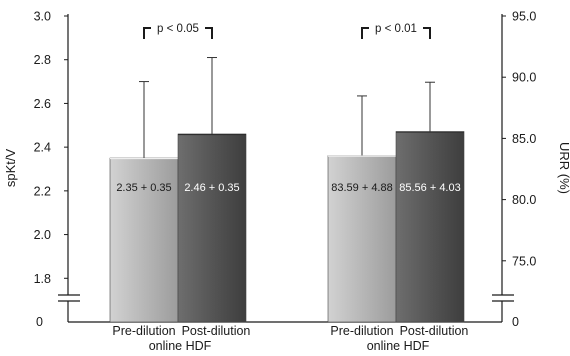 The image size is (570, 356). I want to click on category-label-pre-2: Pre-dilution, so click(361, 331).